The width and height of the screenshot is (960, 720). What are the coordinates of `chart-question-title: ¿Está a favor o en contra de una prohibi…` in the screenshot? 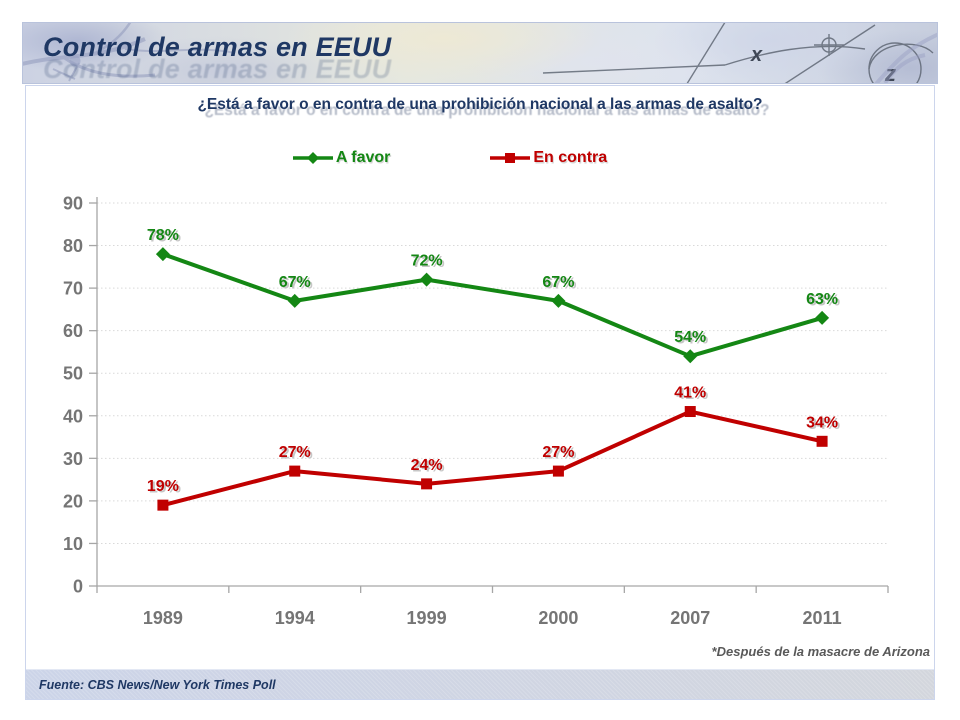 It's located at (480, 104).